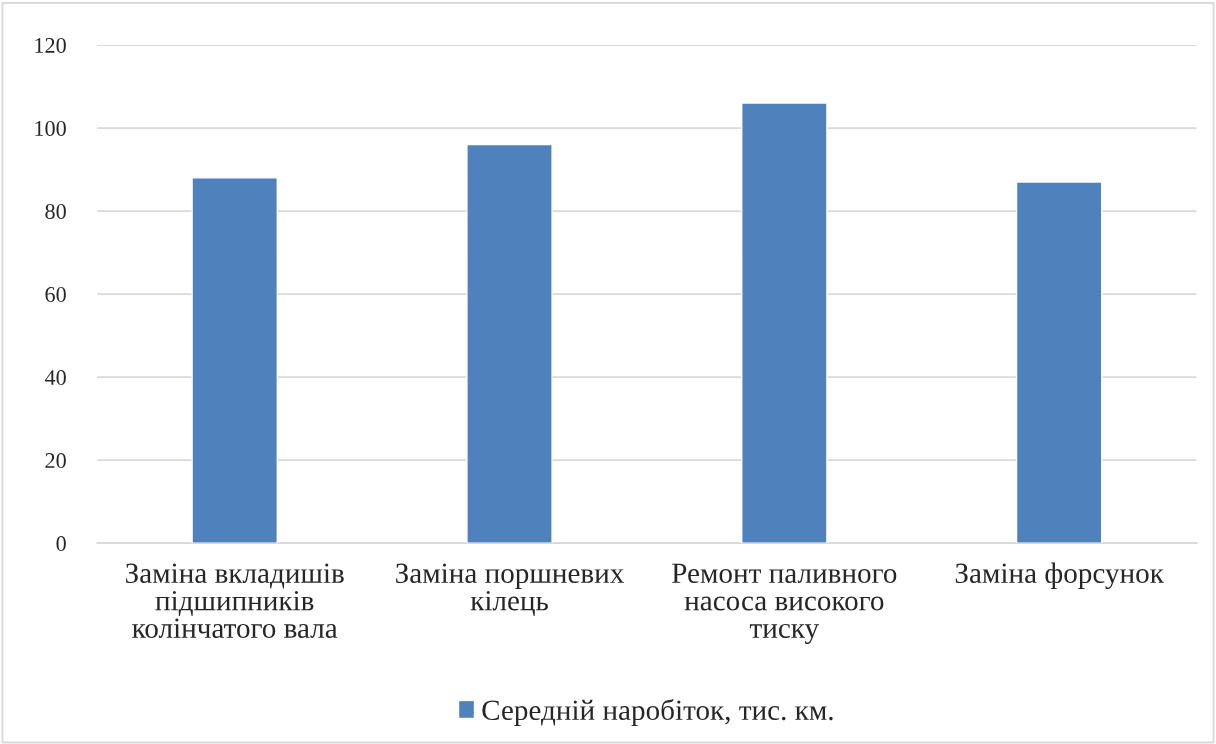  What do you see at coordinates (1059, 576) in the screenshot?
I see `x-tick-label: Заміна форсунок` at bounding box center [1059, 576].